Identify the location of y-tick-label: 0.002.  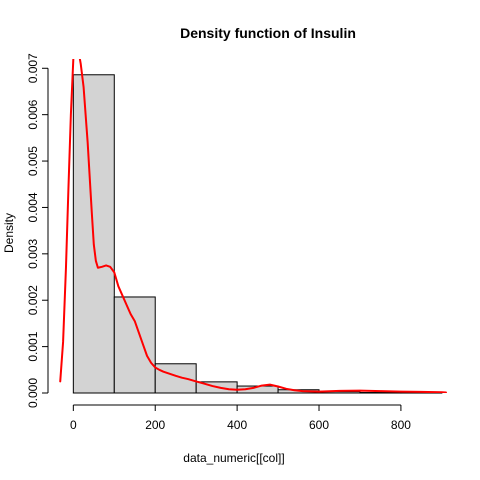
(33, 300).